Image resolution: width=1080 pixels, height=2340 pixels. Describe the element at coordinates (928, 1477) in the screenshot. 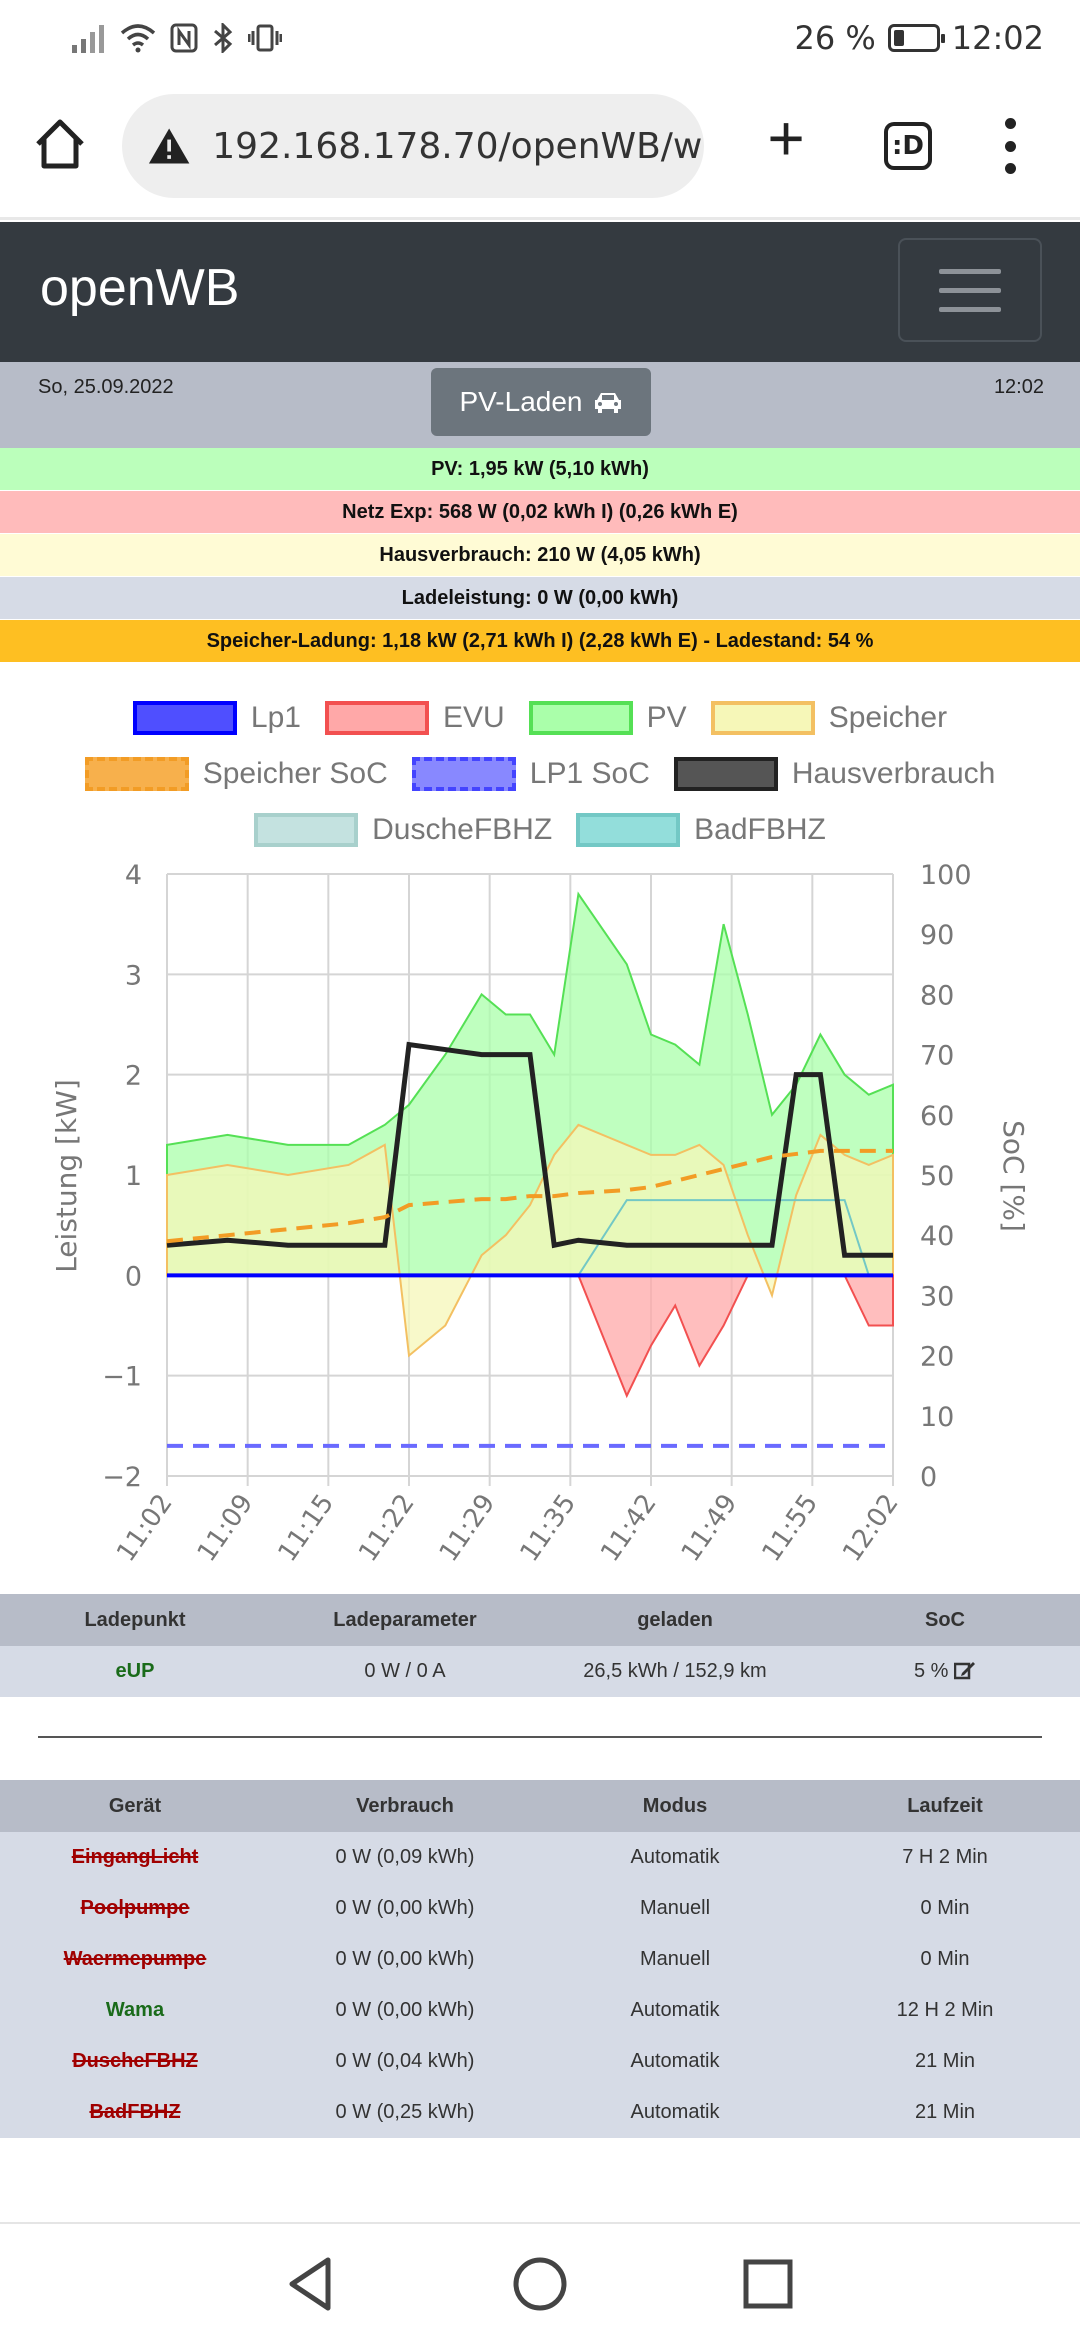

I see `y2-tick-label: 0` at that location.